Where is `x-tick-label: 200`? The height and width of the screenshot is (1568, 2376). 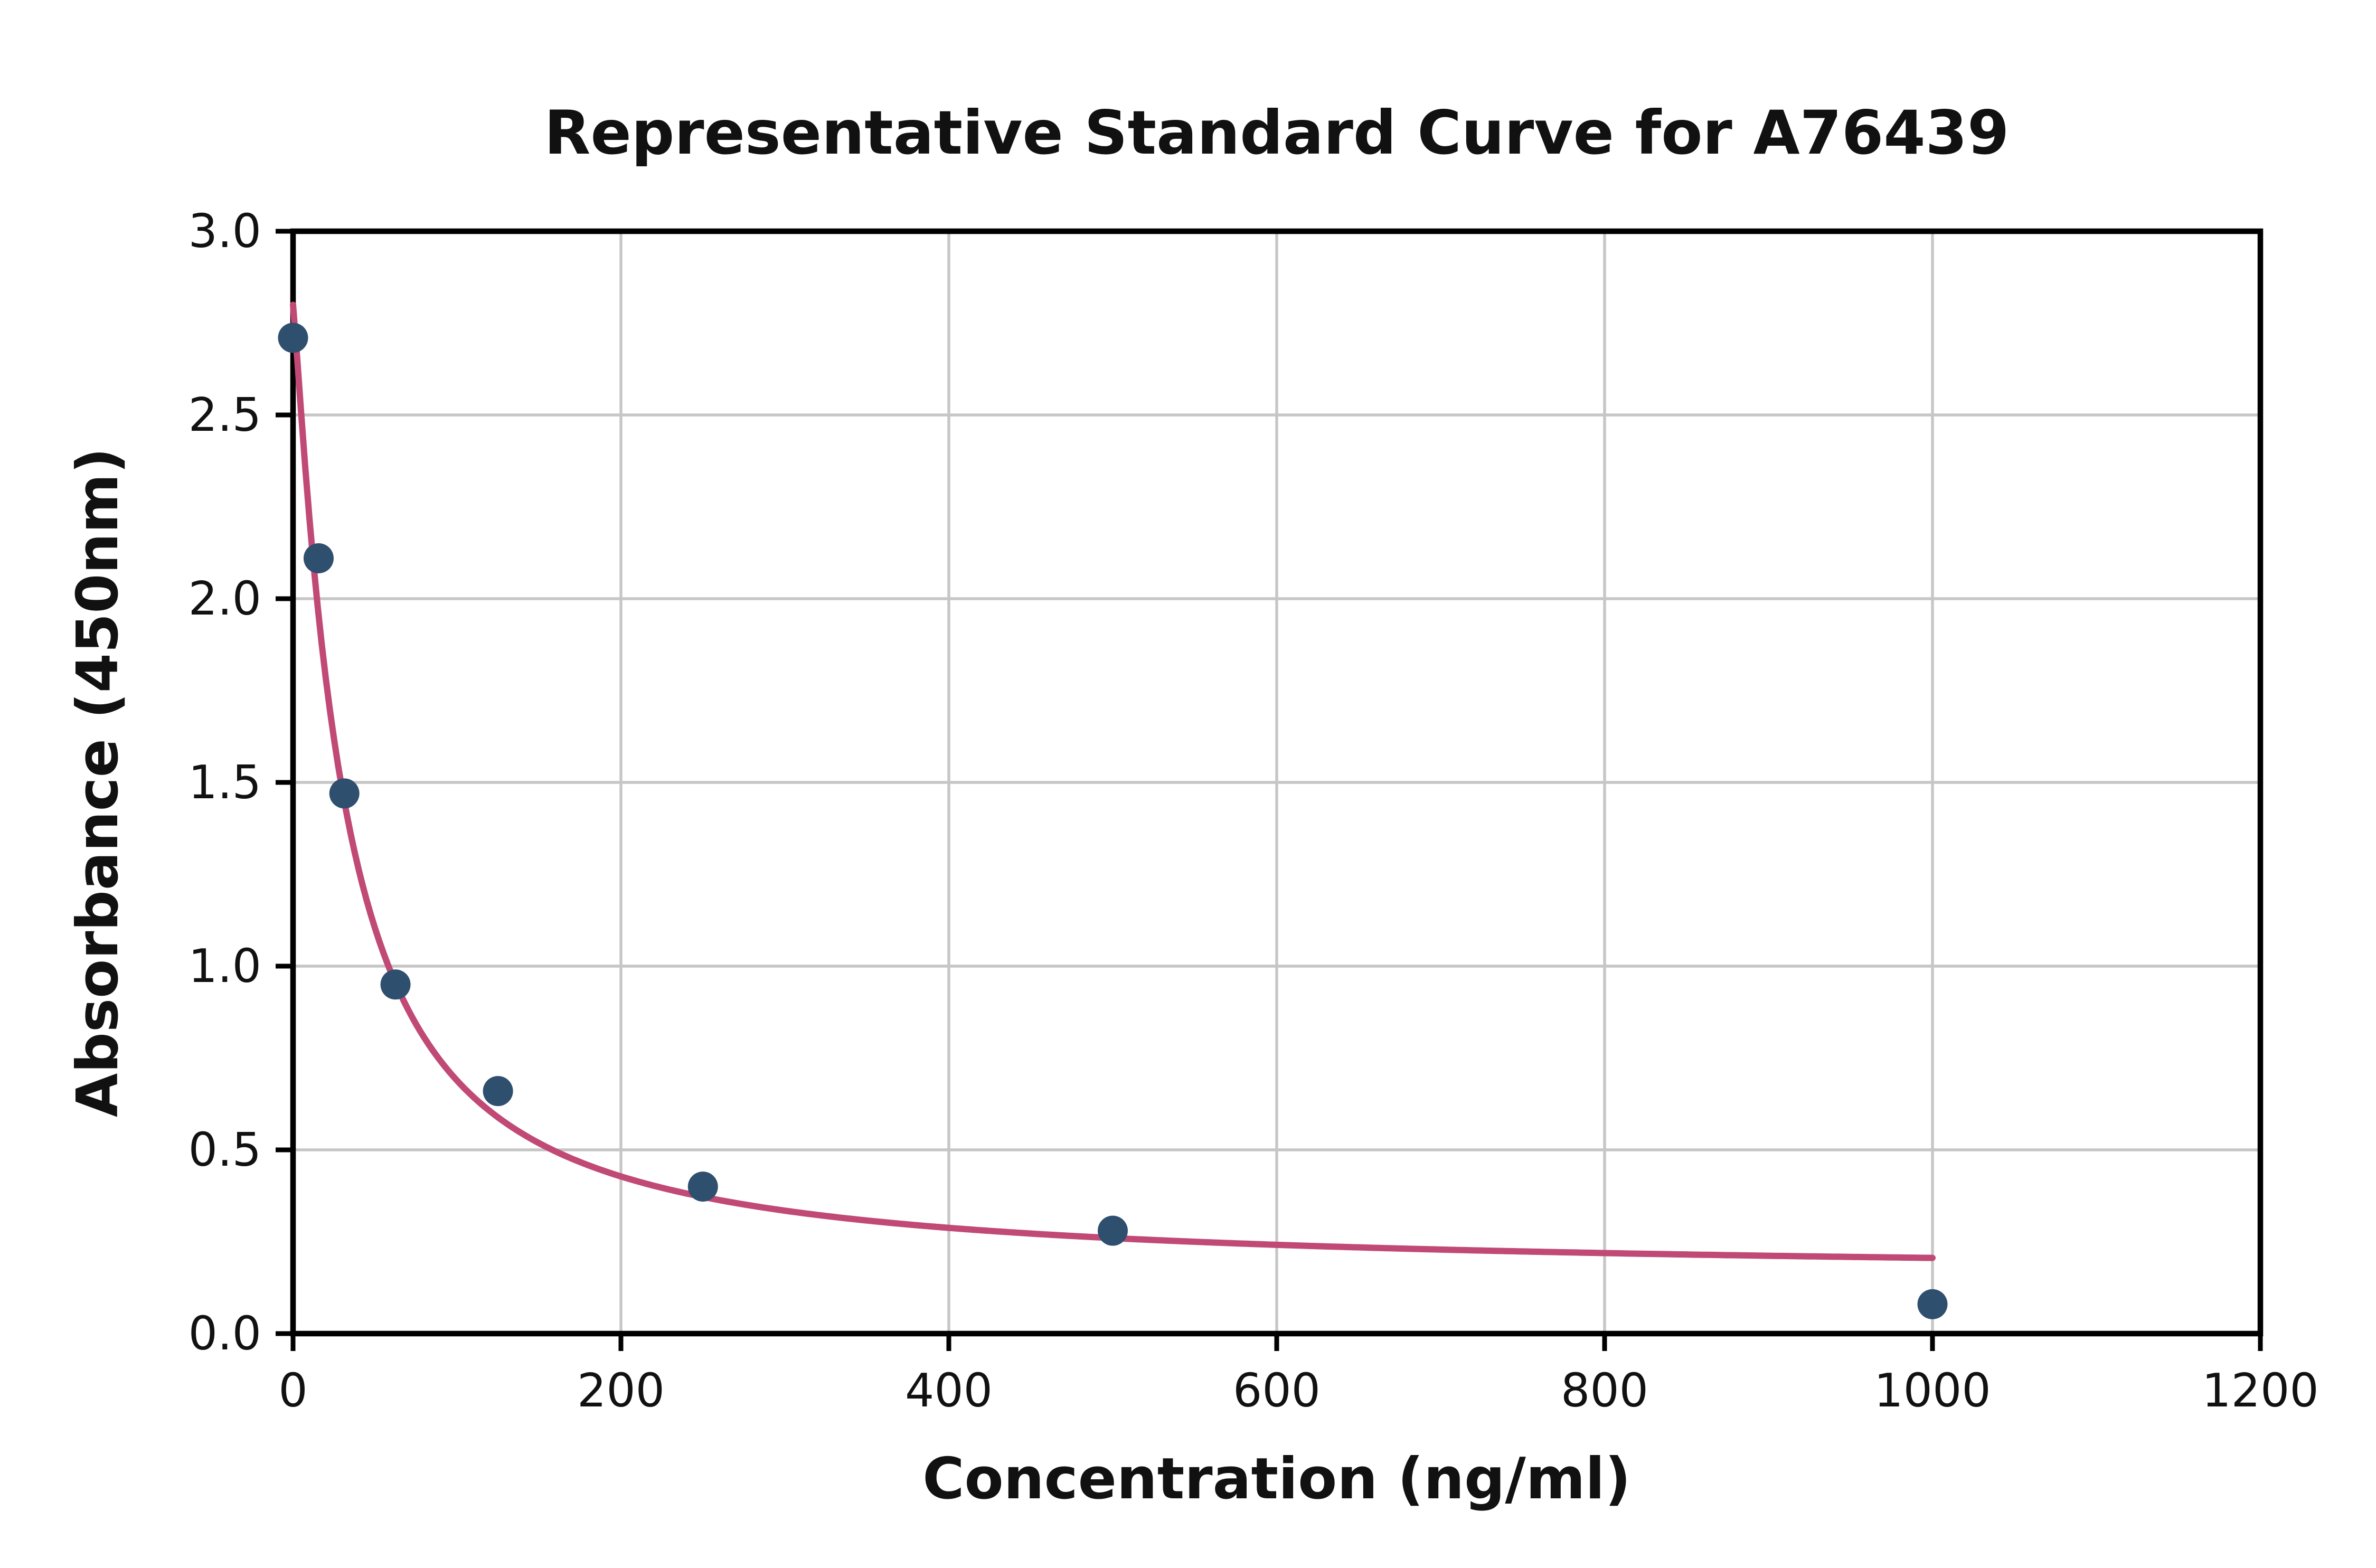
x-tick-label: 200 is located at coordinates (621, 1391).